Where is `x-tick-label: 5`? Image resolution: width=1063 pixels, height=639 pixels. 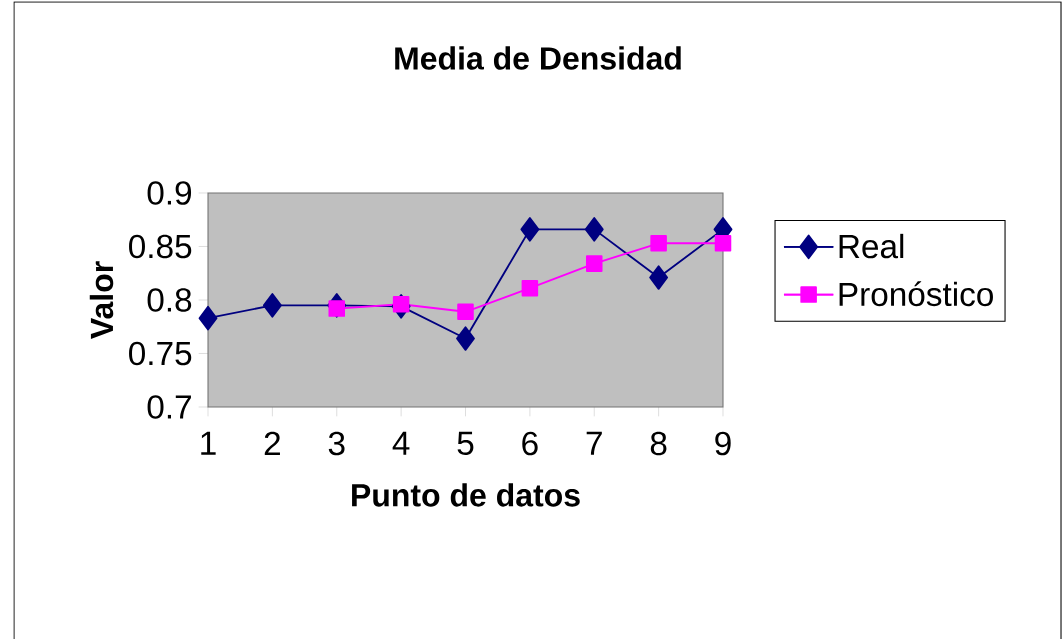 x-tick-label: 5 is located at coordinates (465, 443).